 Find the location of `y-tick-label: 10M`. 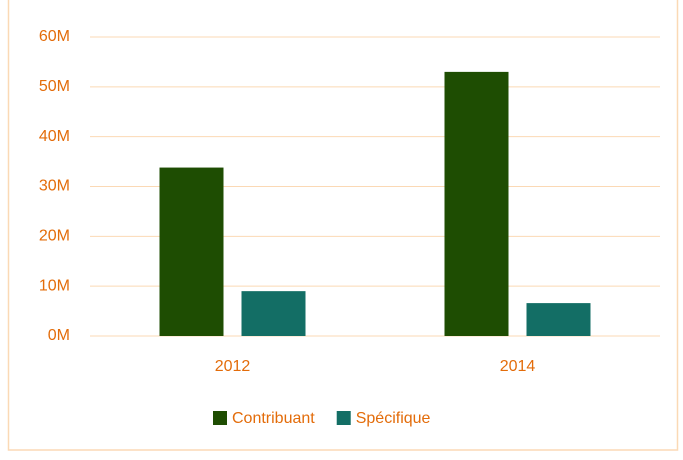

y-tick-label: 10M is located at coordinates (54, 285).